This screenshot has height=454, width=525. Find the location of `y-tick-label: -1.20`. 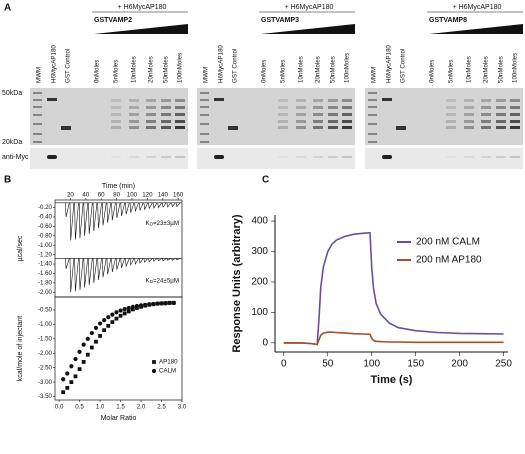

y-tick-label: -1.20 is located at coordinates (45, 254).